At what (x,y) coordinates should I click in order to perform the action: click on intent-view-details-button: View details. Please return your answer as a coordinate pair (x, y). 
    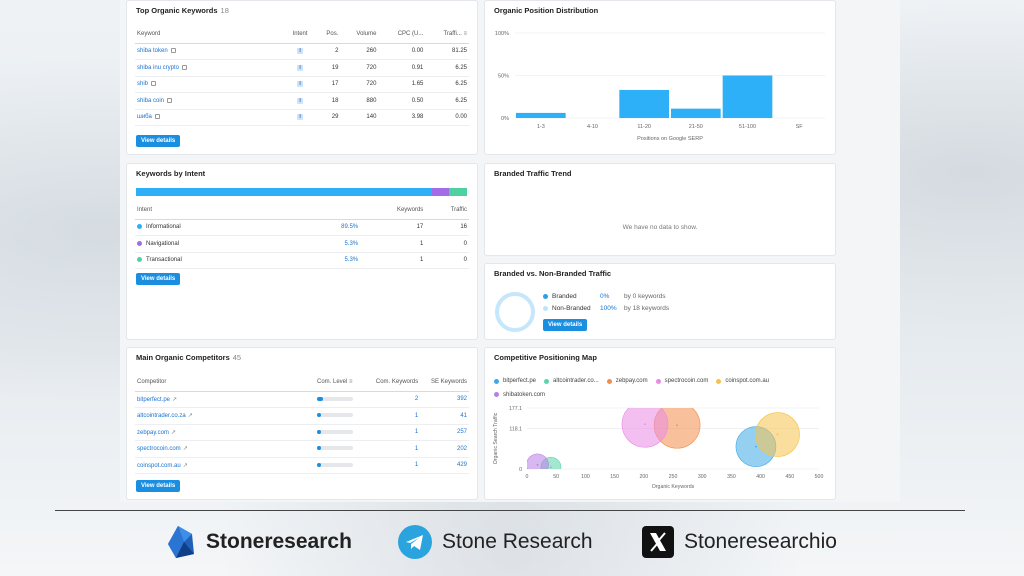
    Looking at the image, I should click on (158, 279).